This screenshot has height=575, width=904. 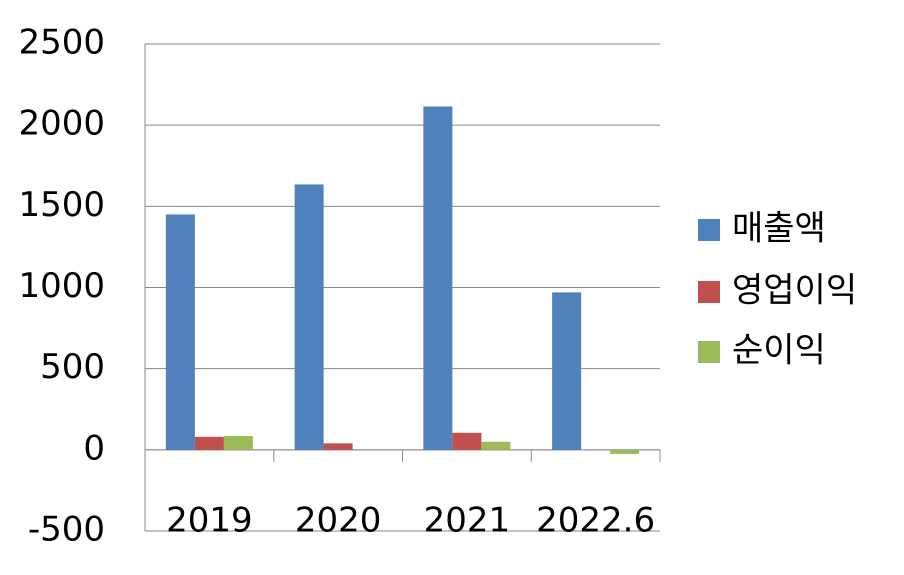 I want to click on y-tick-label: 0, so click(x=94, y=448).